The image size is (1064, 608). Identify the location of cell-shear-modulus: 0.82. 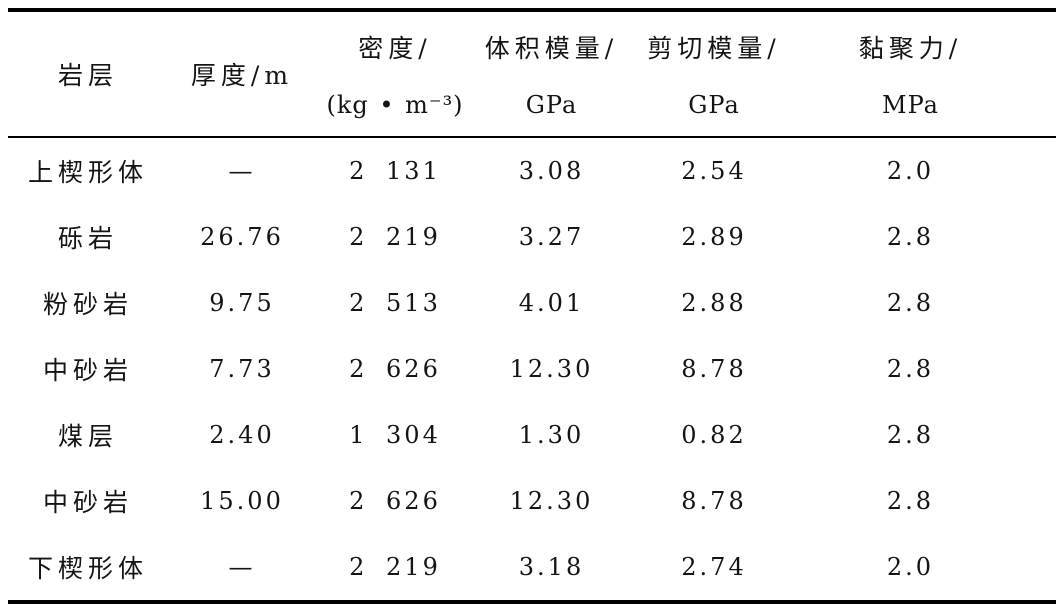
(714, 435).